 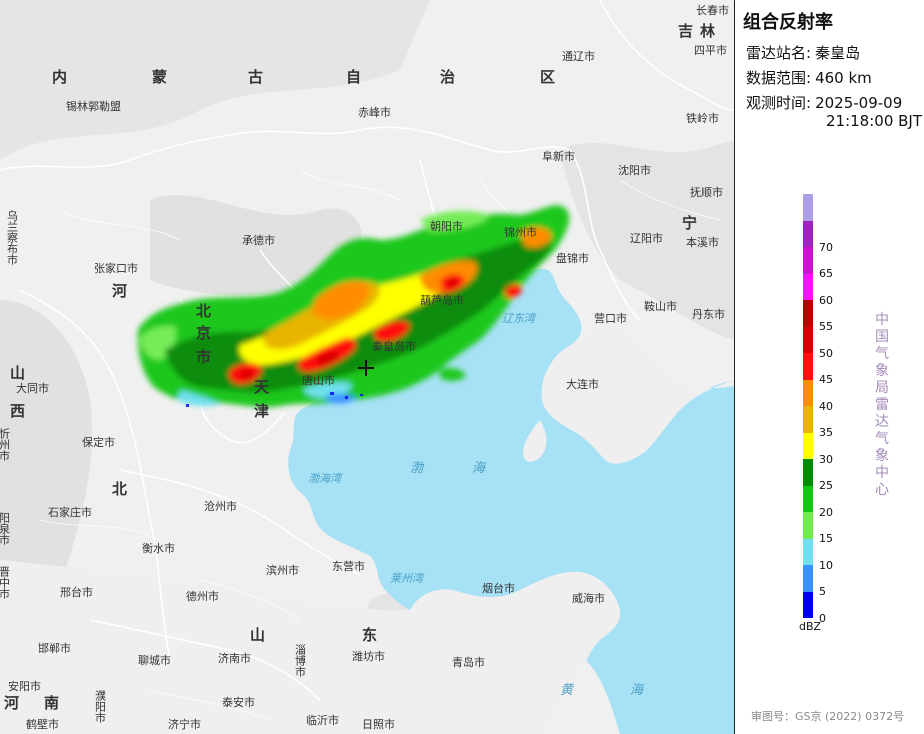 I want to click on city-label: 张家口市, so click(x=116, y=268).